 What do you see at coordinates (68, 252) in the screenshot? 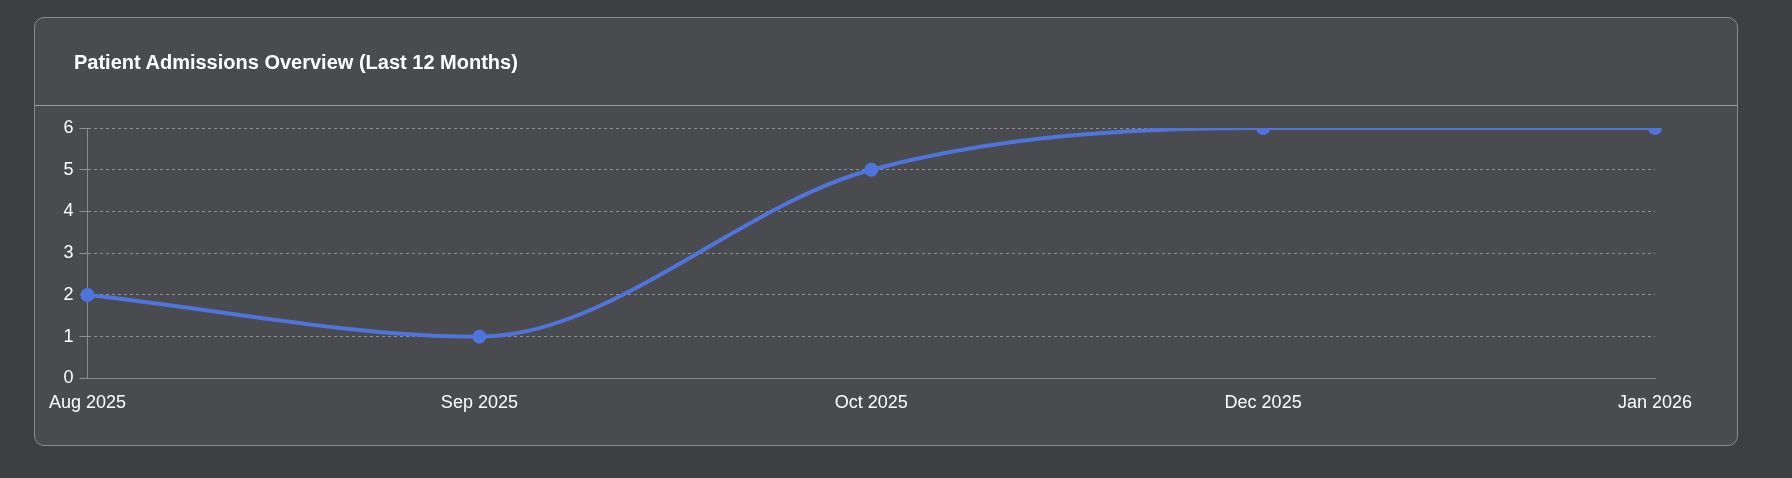
I see `y-tick-label: 3` at bounding box center [68, 252].